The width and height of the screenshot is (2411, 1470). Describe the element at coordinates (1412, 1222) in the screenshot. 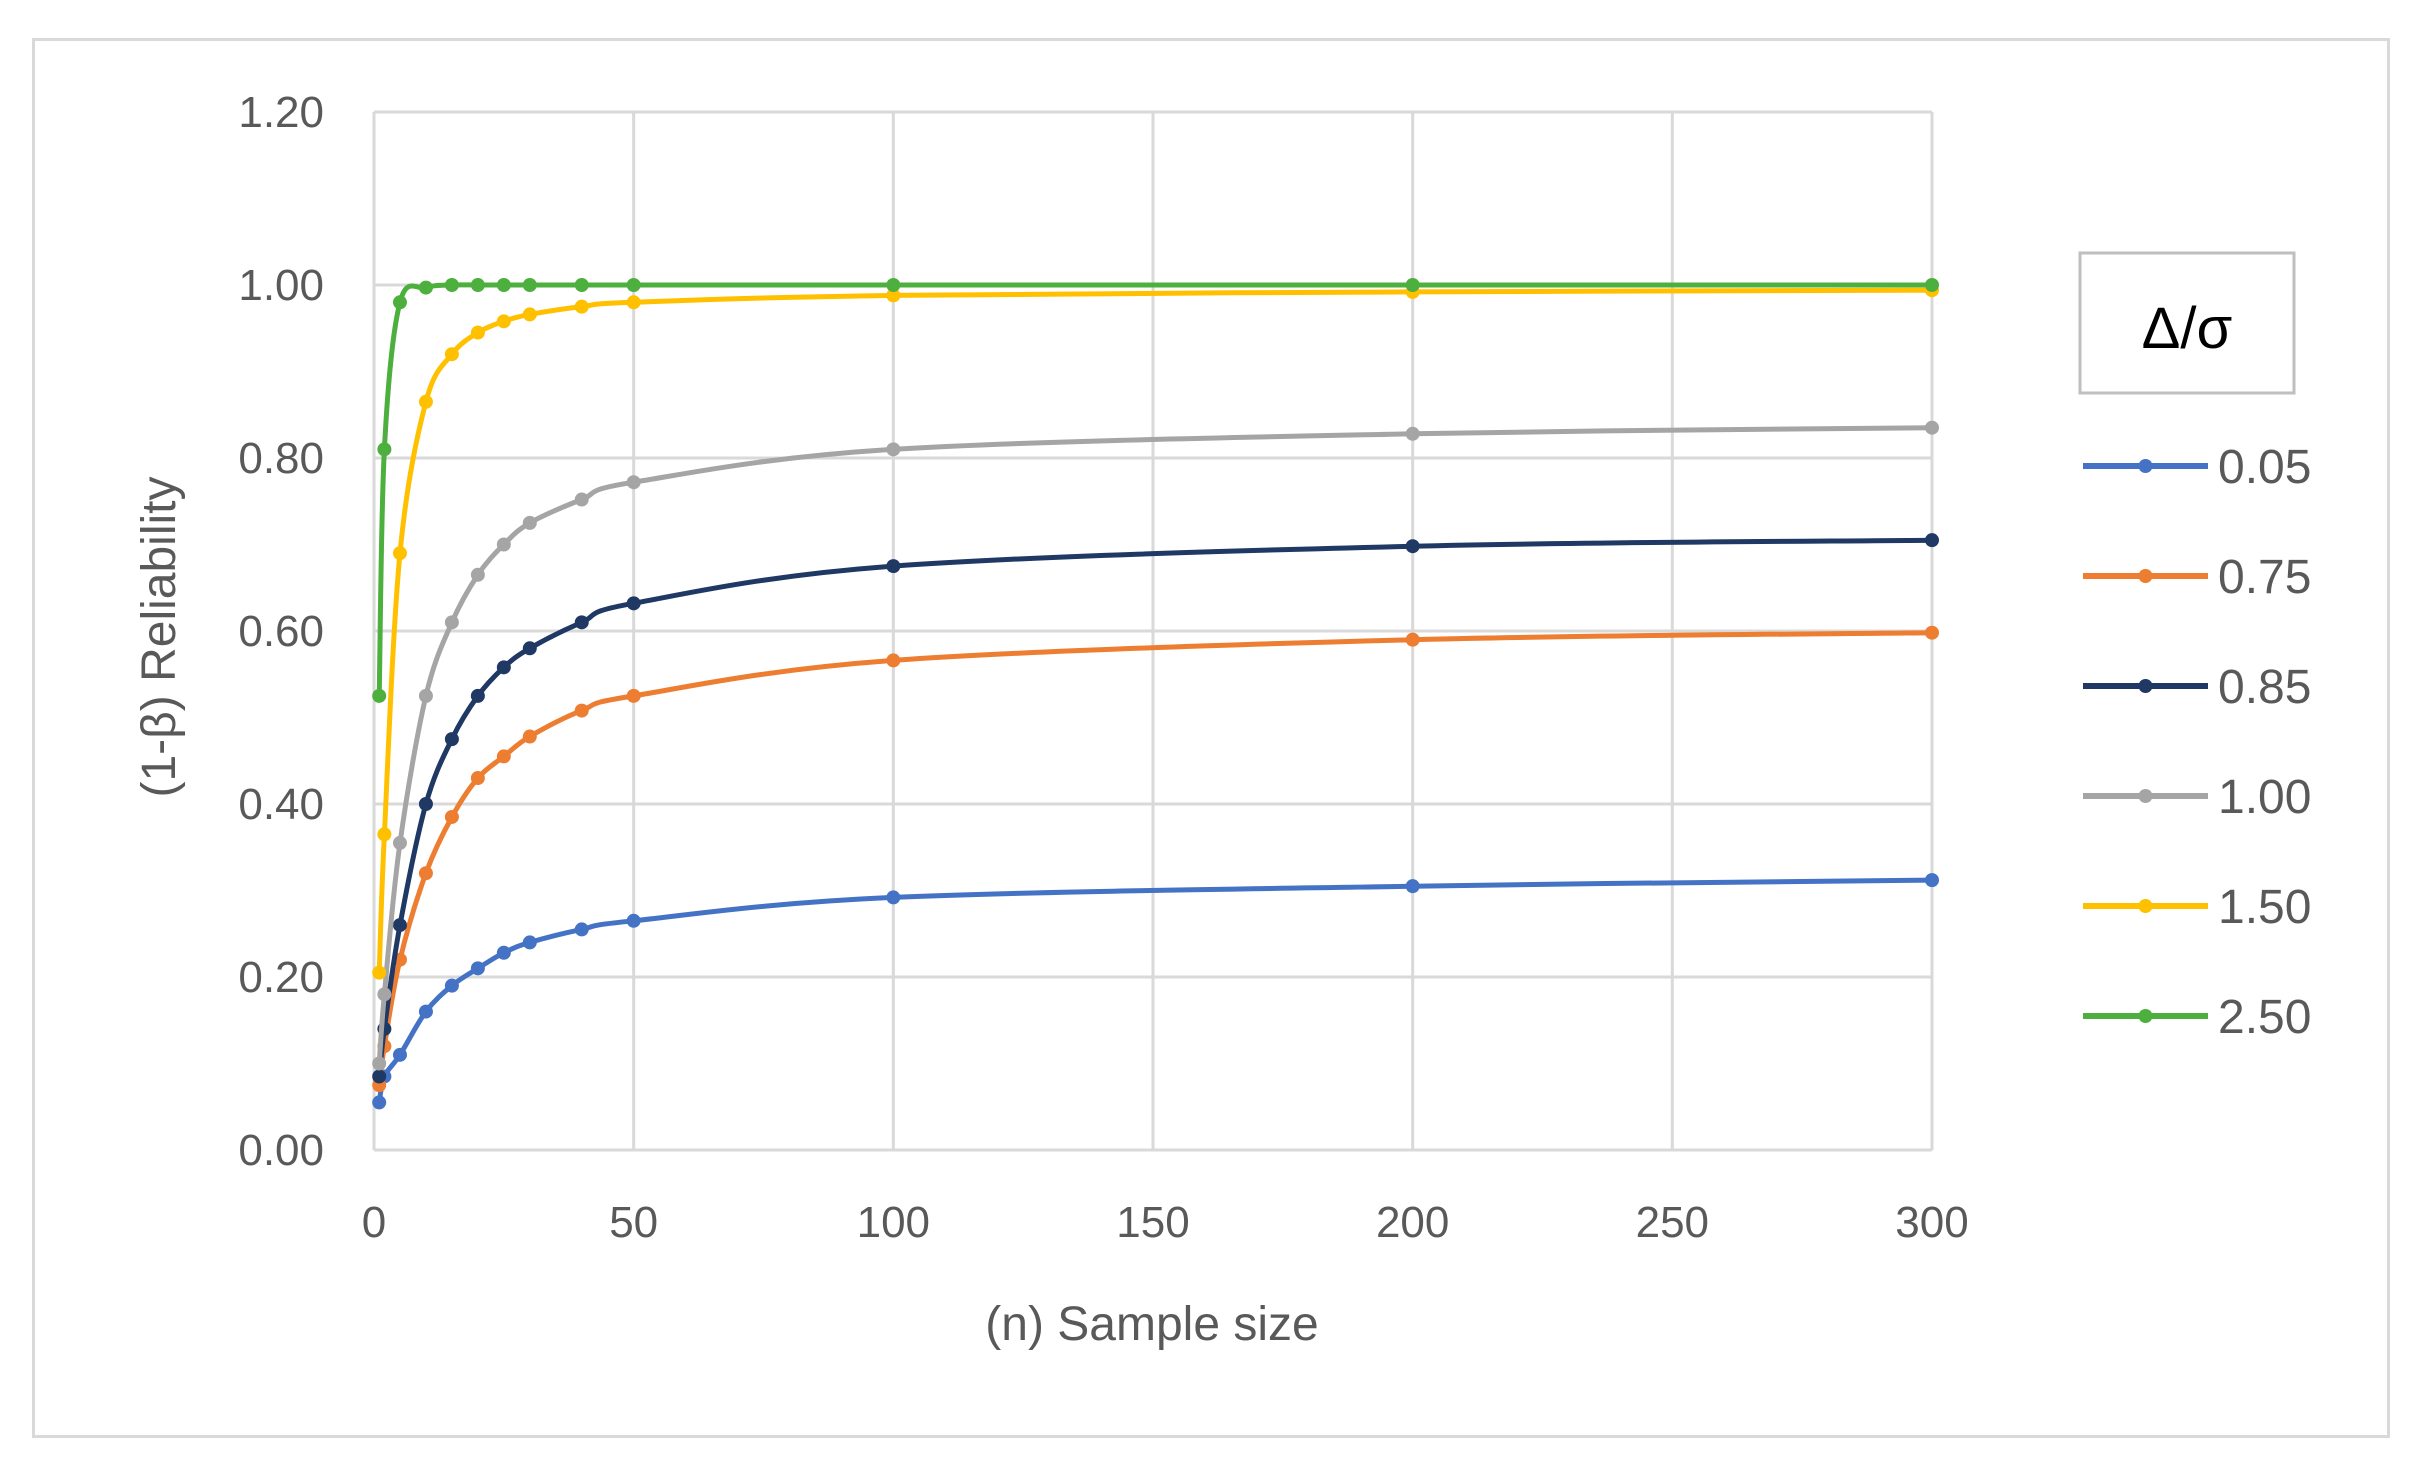

I see `x-tick-label: 200` at that location.